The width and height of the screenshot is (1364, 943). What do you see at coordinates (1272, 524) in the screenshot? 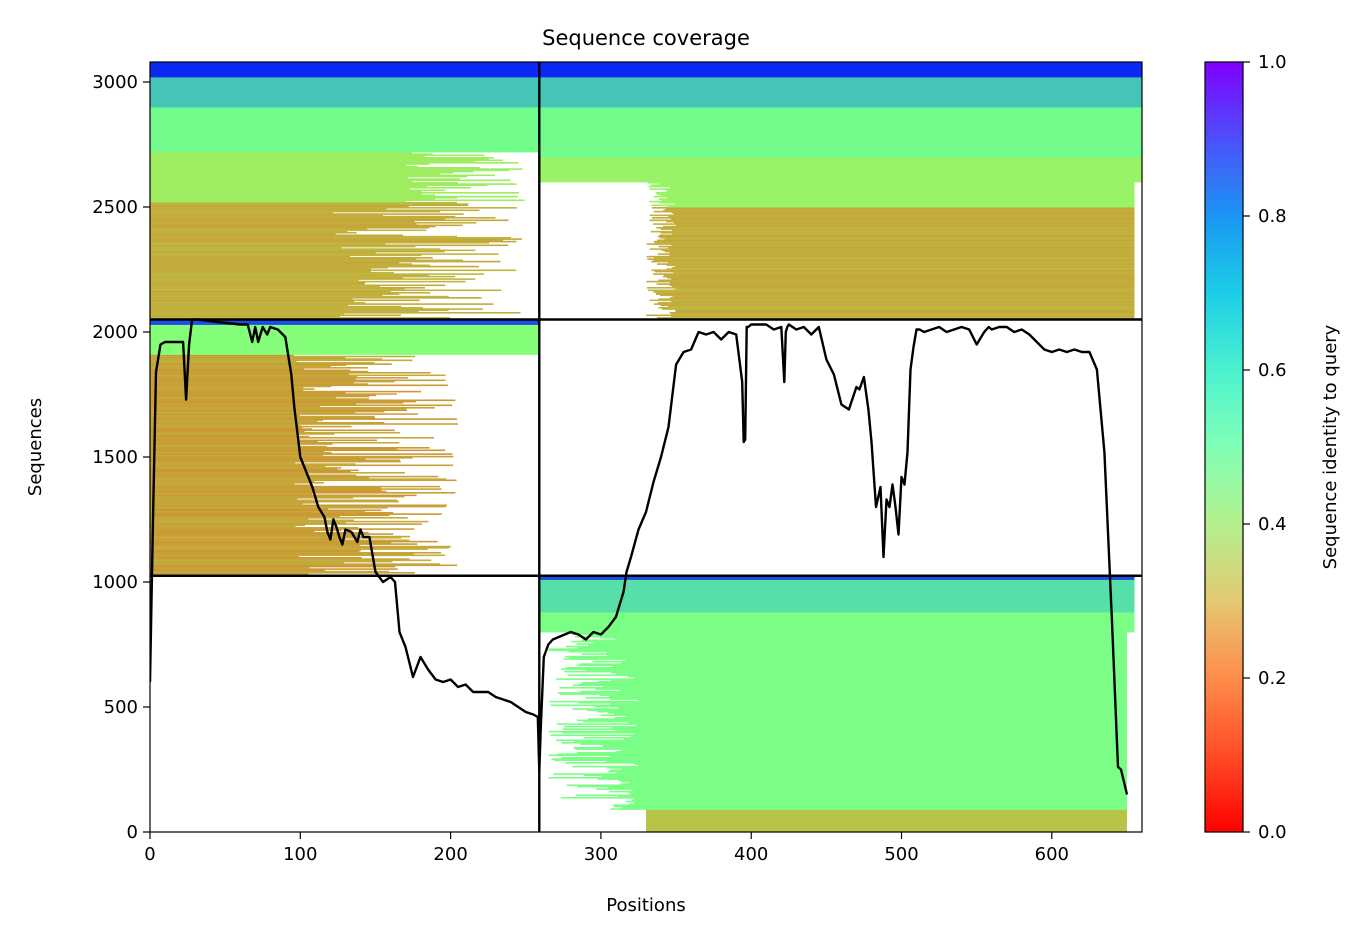
I see `colorbar-tick-label: 0.4` at bounding box center [1272, 524].